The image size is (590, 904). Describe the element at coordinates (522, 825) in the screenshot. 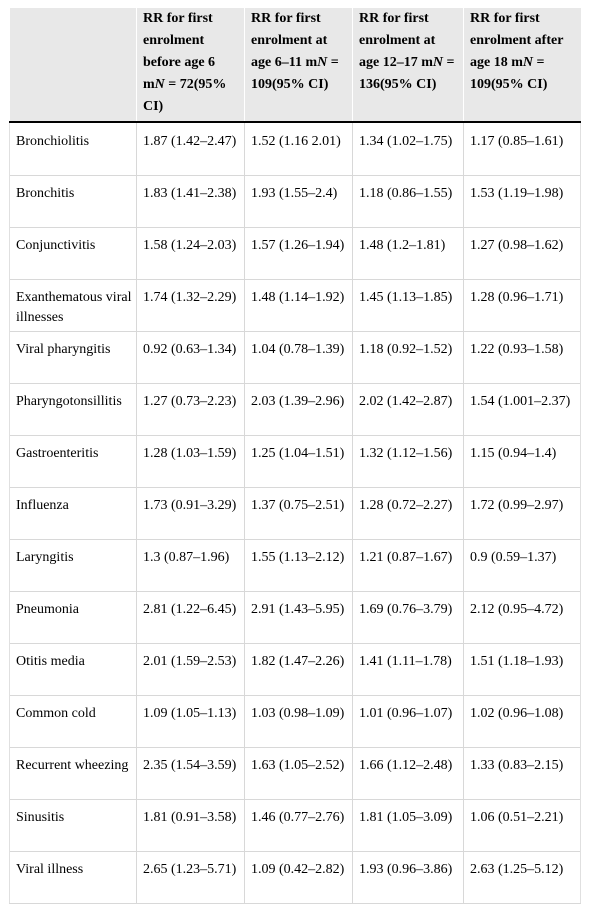

I see `rr-cell: 1.06 (0.51–2.21)` at that location.